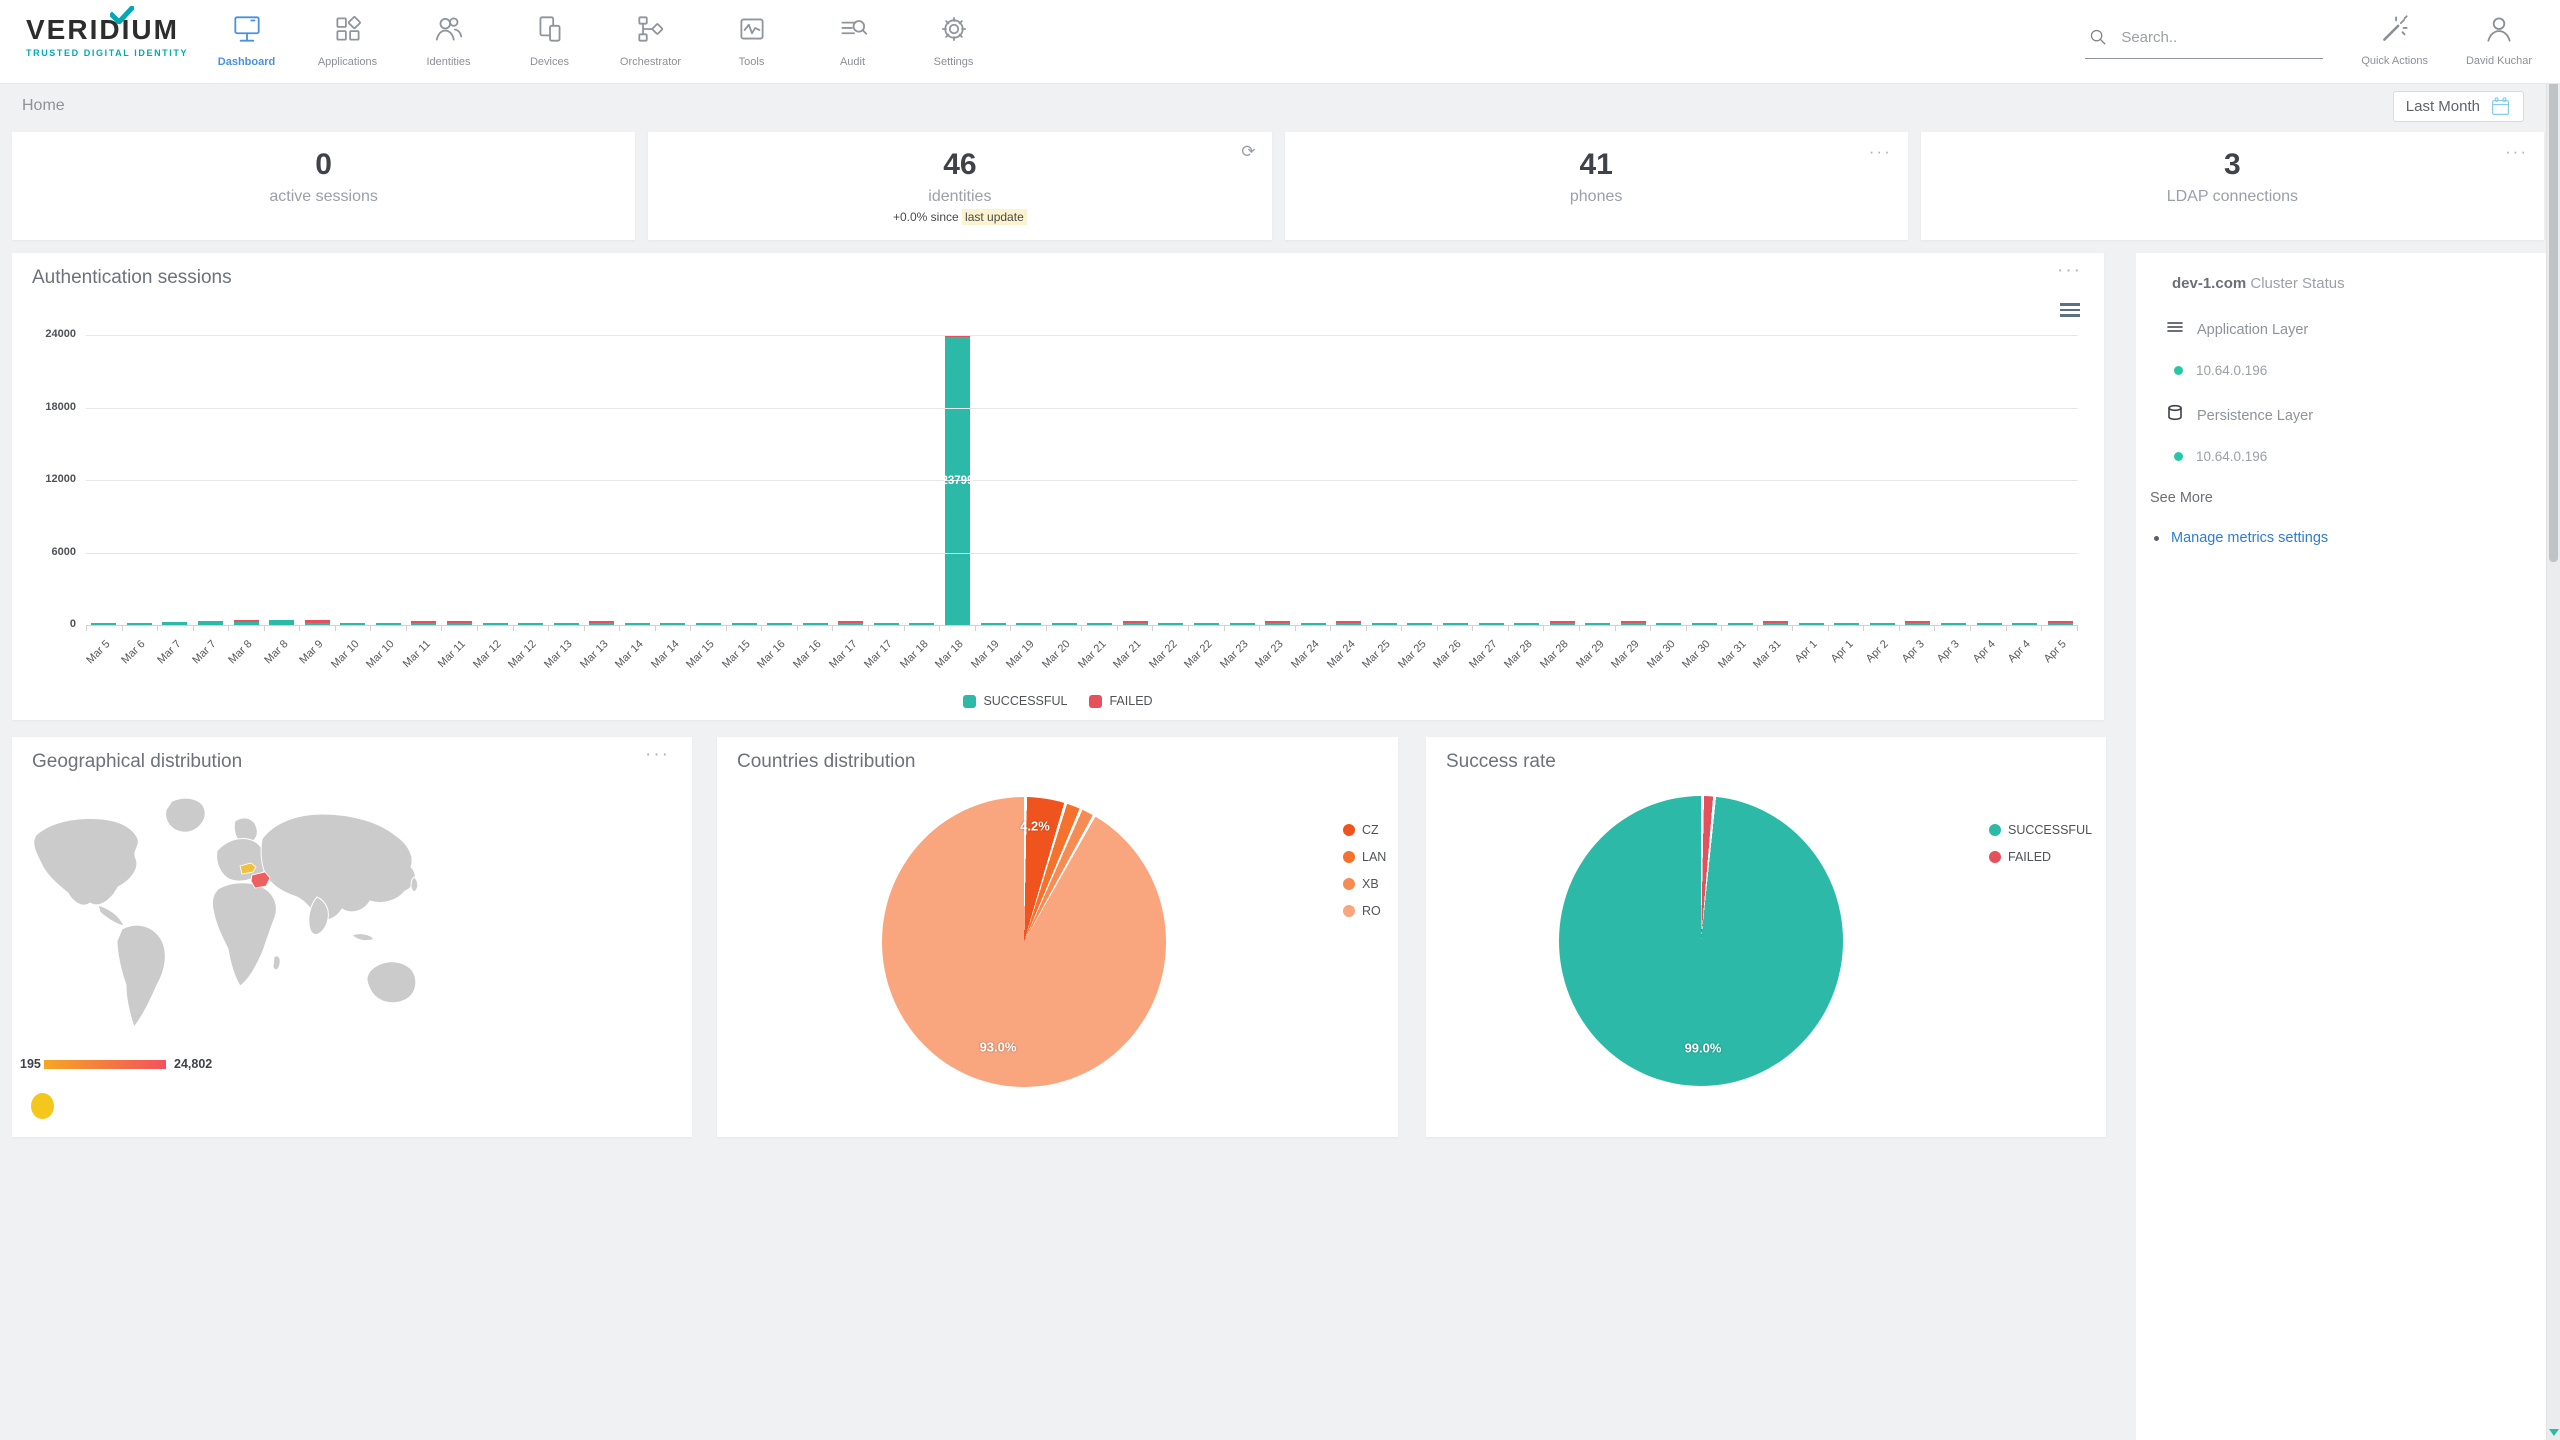 The image size is (2560, 1440). Describe the element at coordinates (1364, 830) in the screenshot. I see `legend-item-cz: CZ` at that location.